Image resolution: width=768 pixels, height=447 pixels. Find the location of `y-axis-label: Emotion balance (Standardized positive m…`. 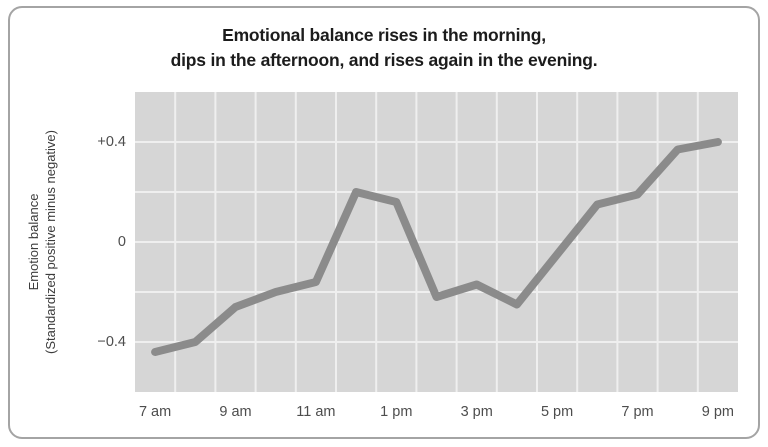

y-axis-label: Emotion balance (Standardized positive m… is located at coordinates (42, 242).